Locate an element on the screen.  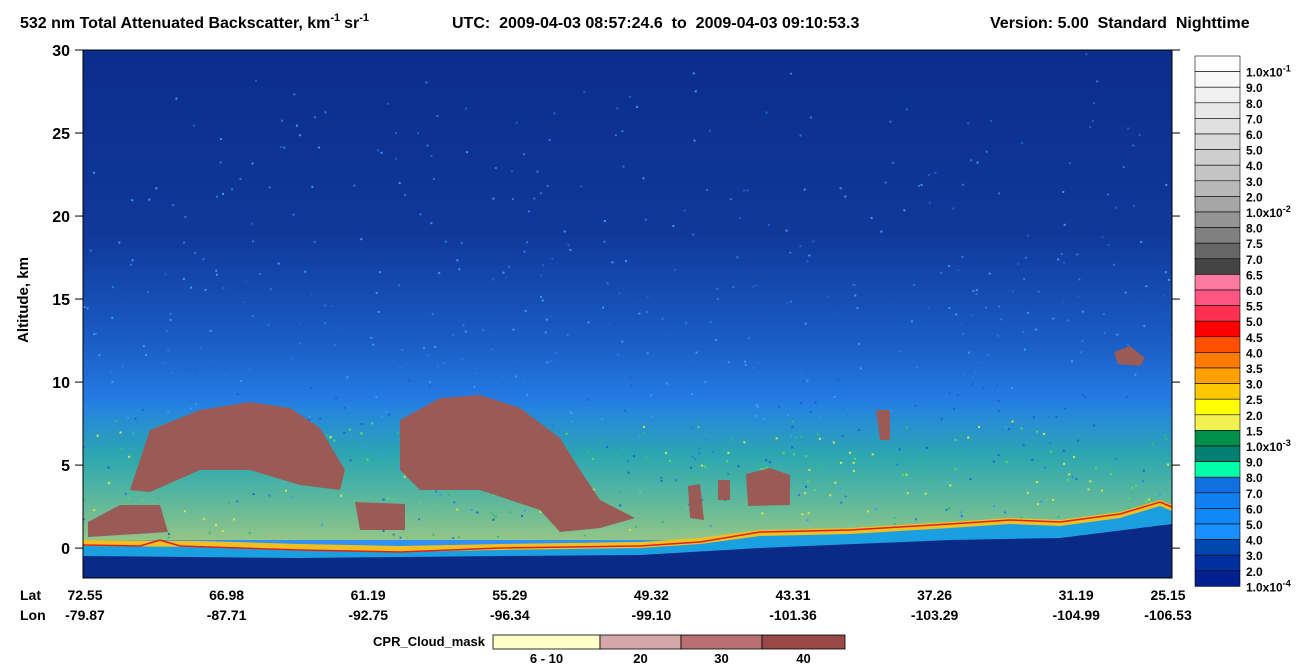
colorbar-label: 9.0 is located at coordinates (1254, 463).